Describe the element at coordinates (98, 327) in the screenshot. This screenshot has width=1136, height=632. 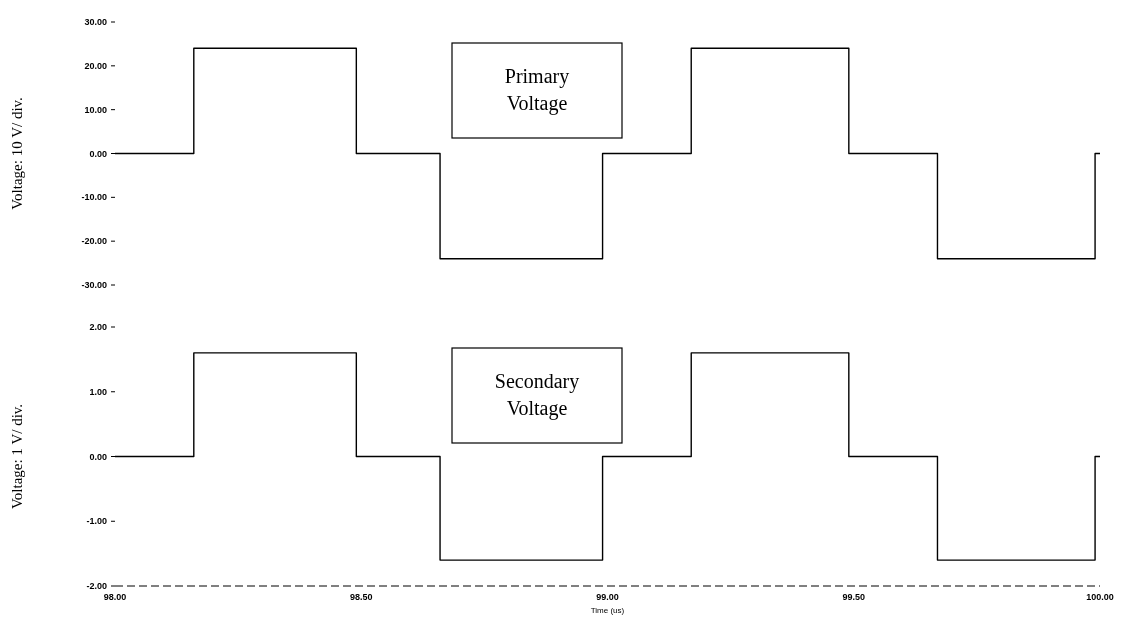
I see `y-tick-label: 2.00` at that location.